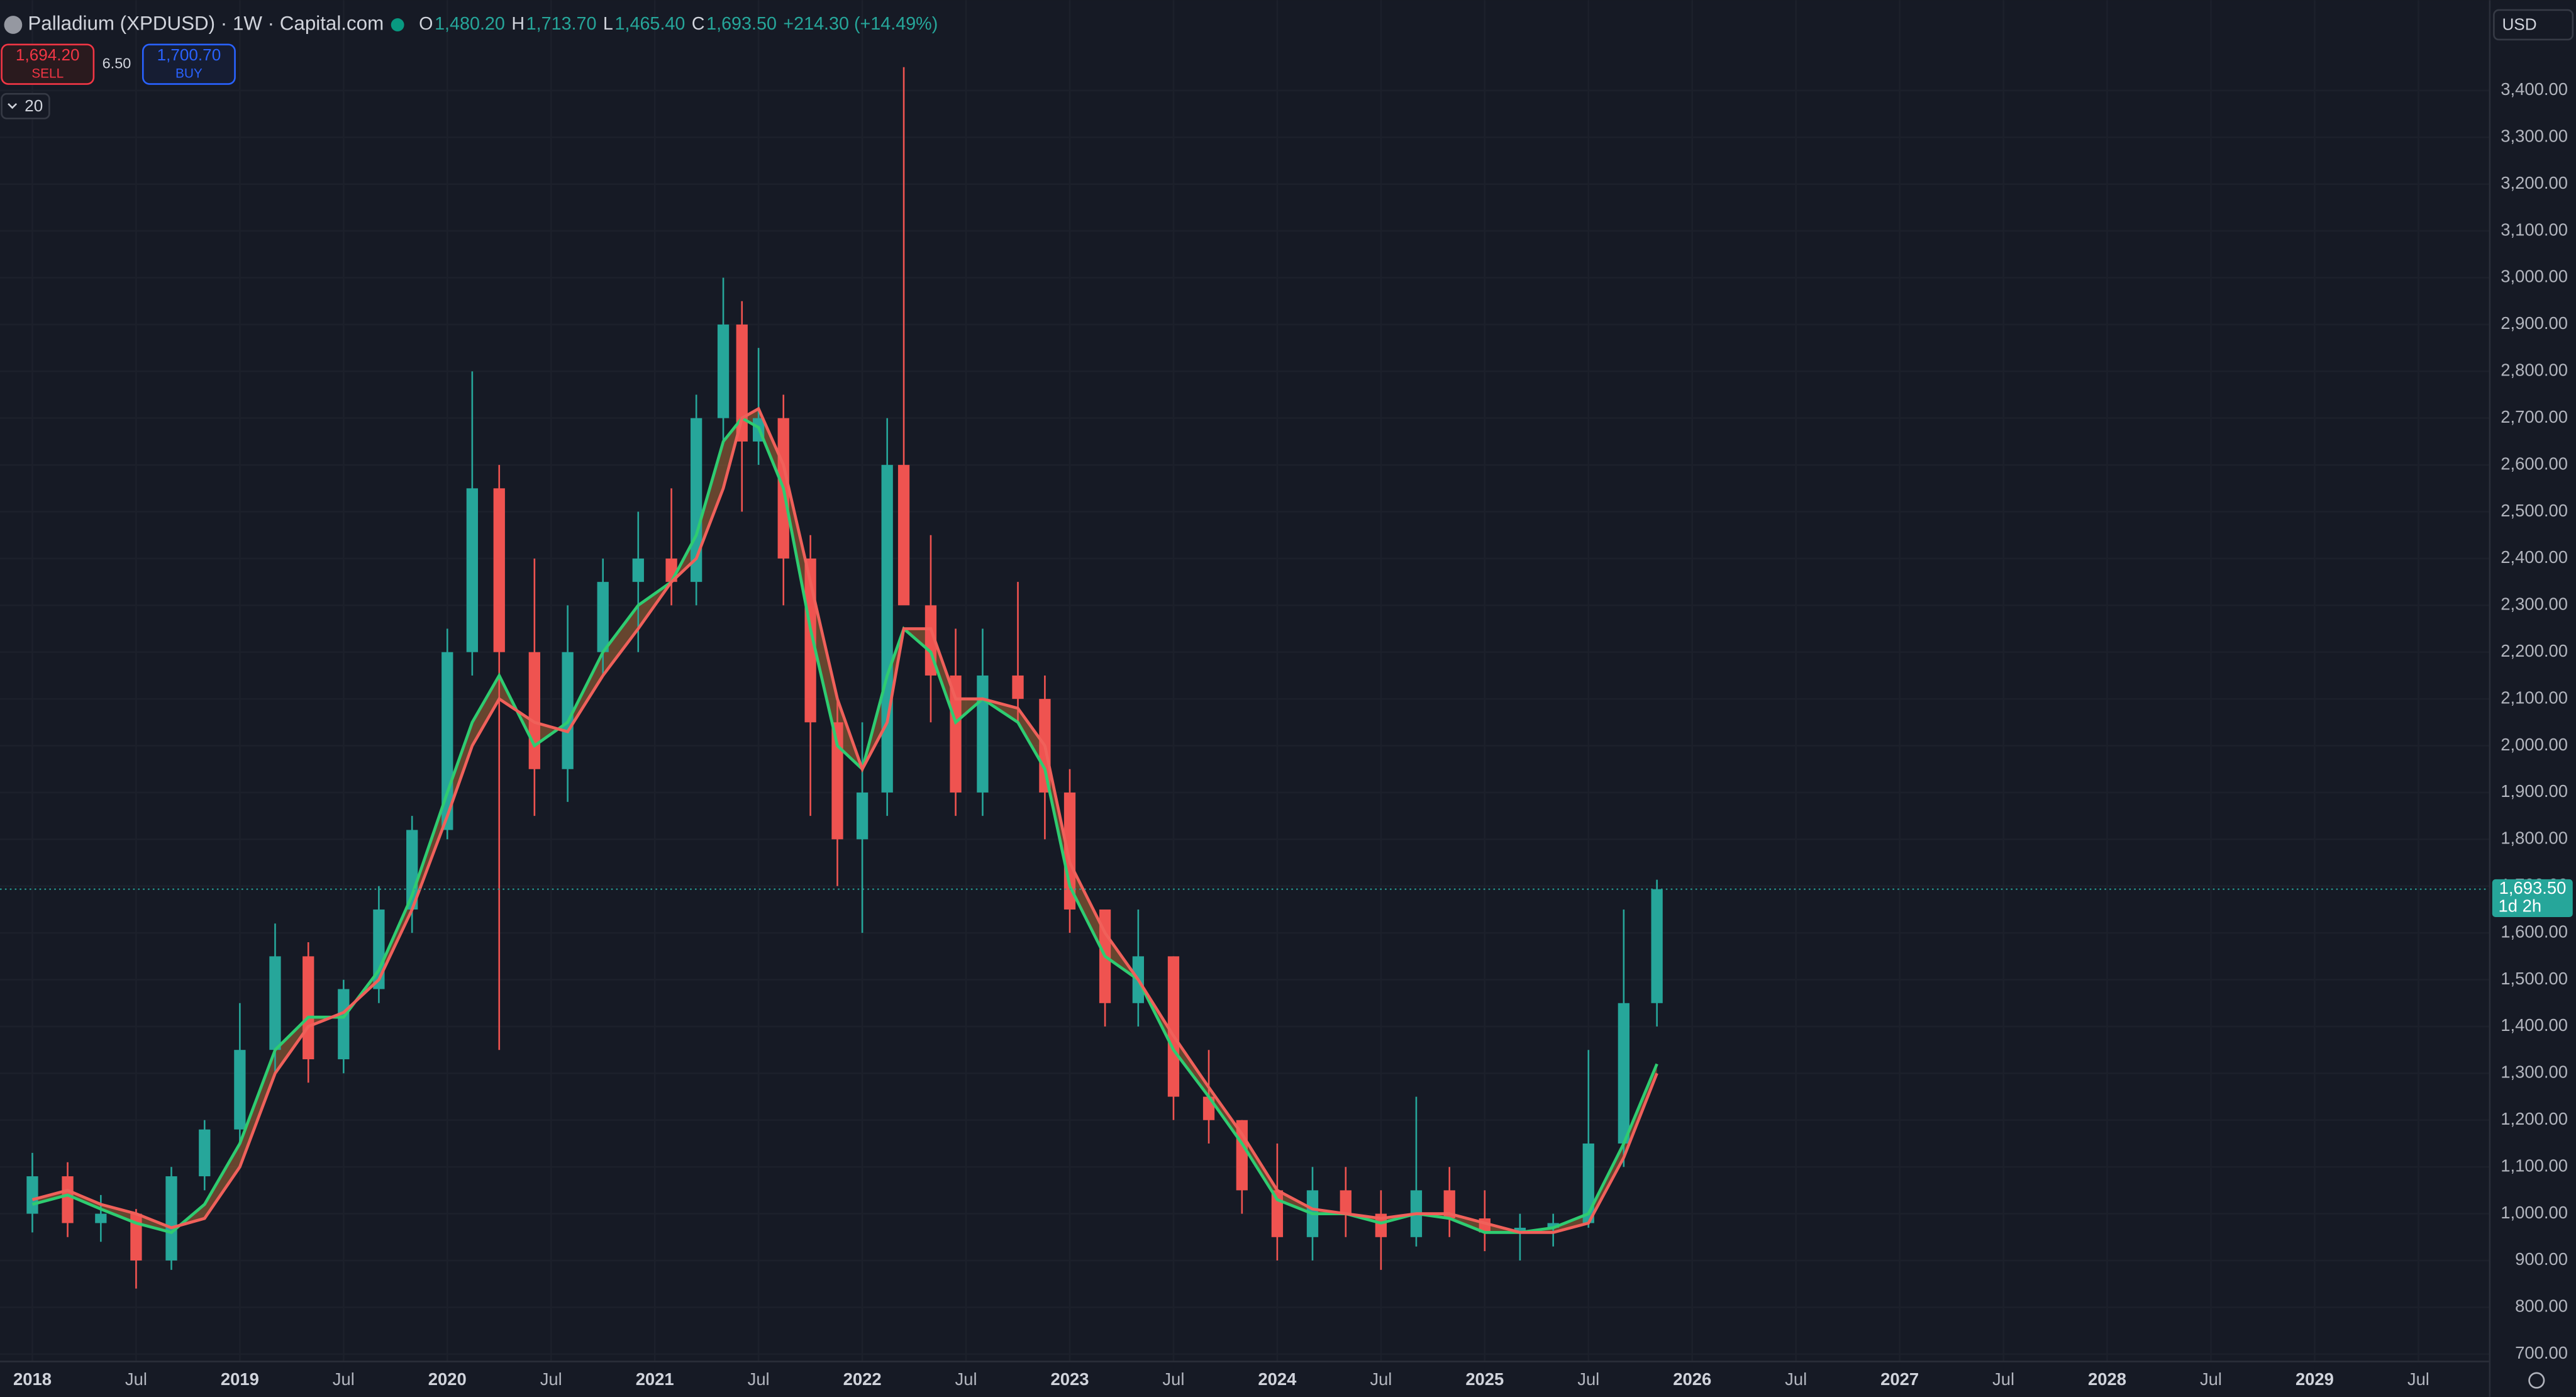 The image size is (2576, 1397). What do you see at coordinates (426, 24) in the screenshot?
I see `ohlc-key: O` at bounding box center [426, 24].